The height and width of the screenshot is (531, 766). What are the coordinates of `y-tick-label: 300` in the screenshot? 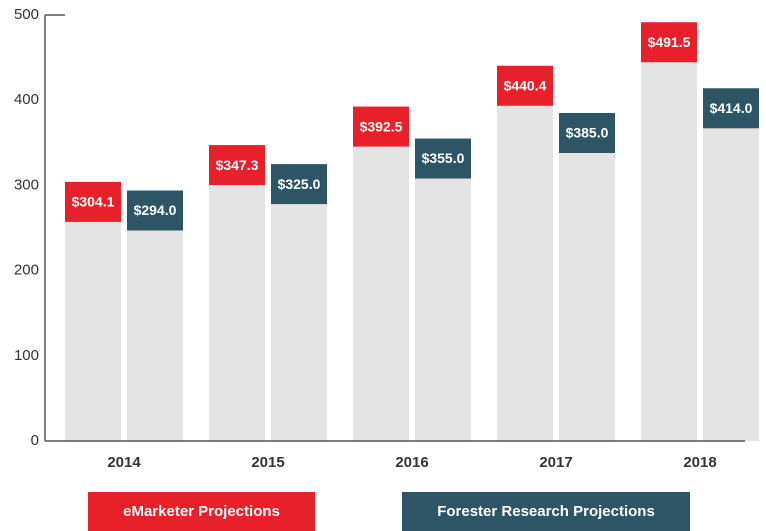 It's located at (26, 184).